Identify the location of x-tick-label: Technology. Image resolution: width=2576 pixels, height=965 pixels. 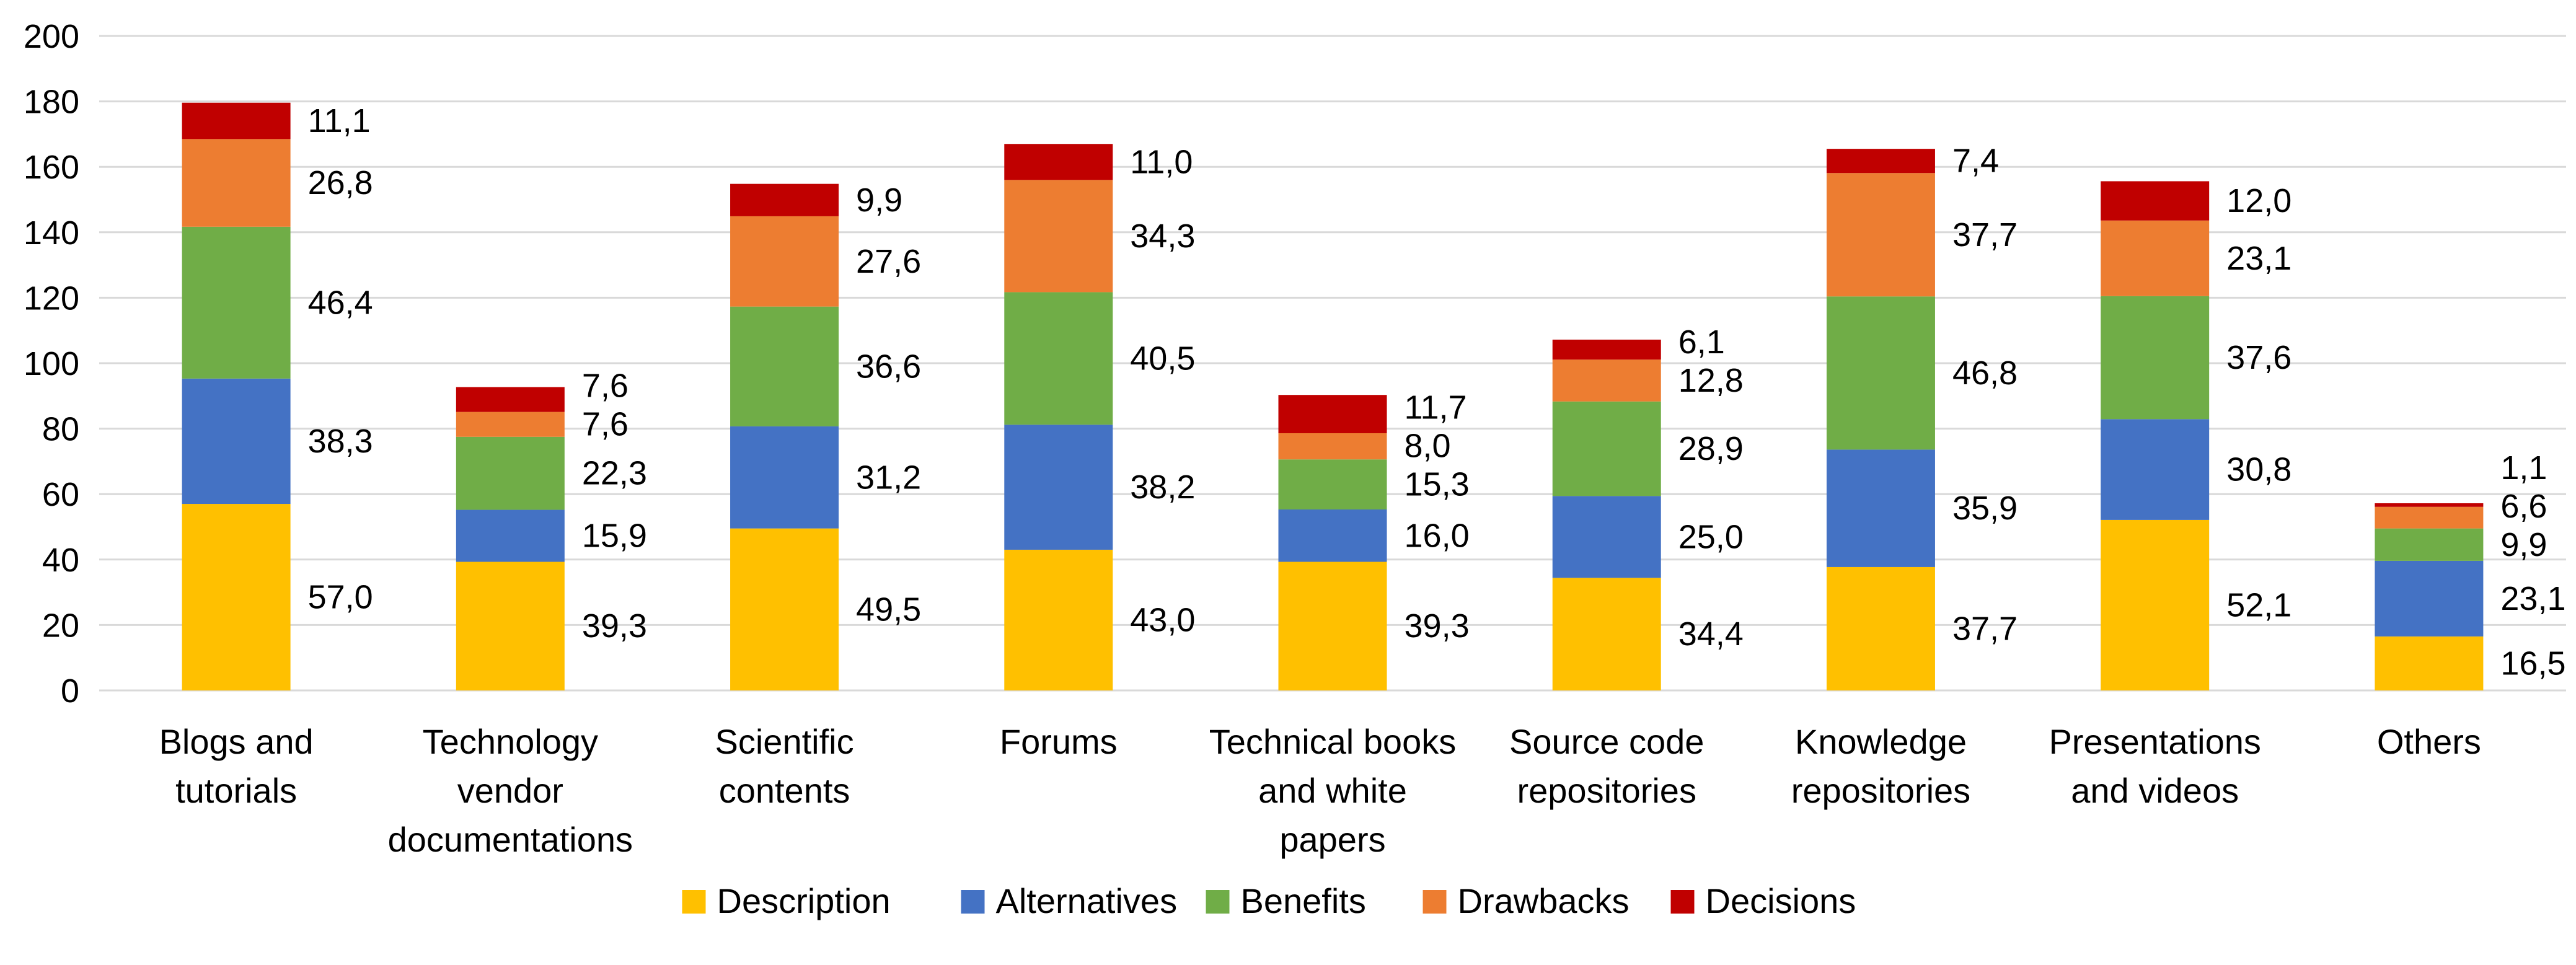
(510, 741).